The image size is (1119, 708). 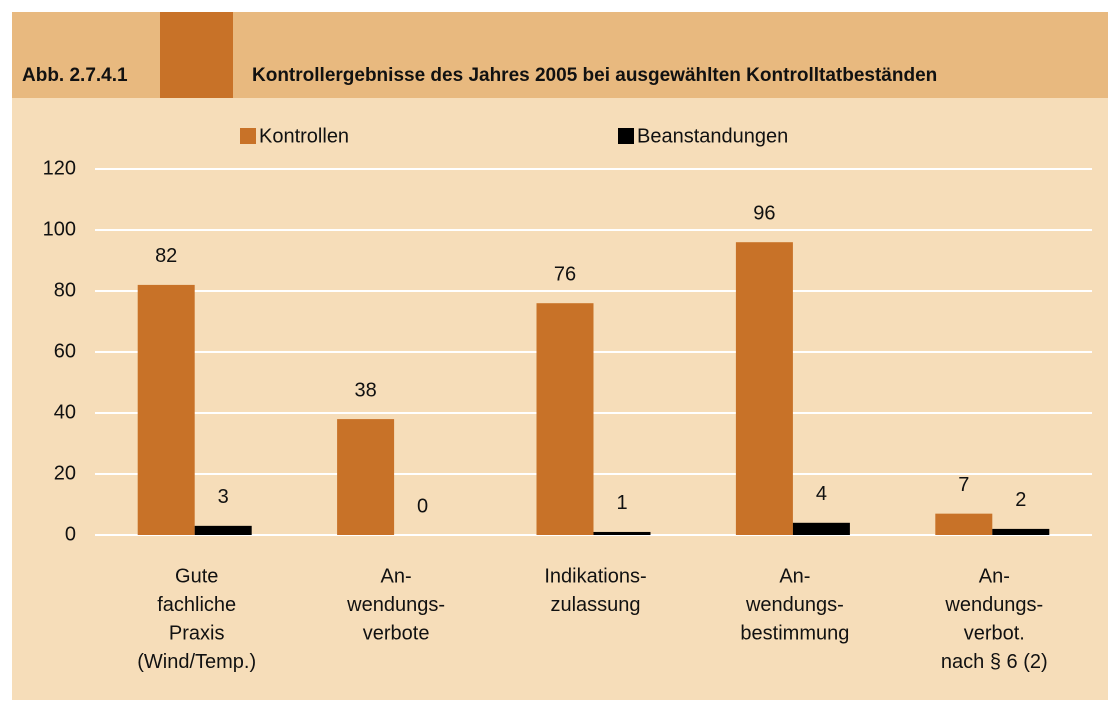 I want to click on header-accent, so click(x=196, y=55).